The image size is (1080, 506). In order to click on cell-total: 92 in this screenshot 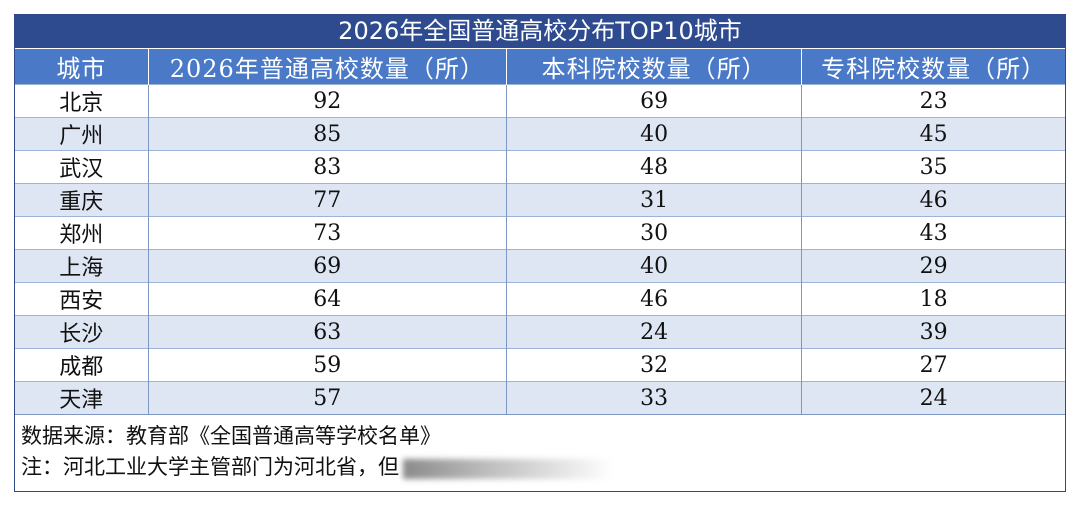, I will do `click(327, 101)`.